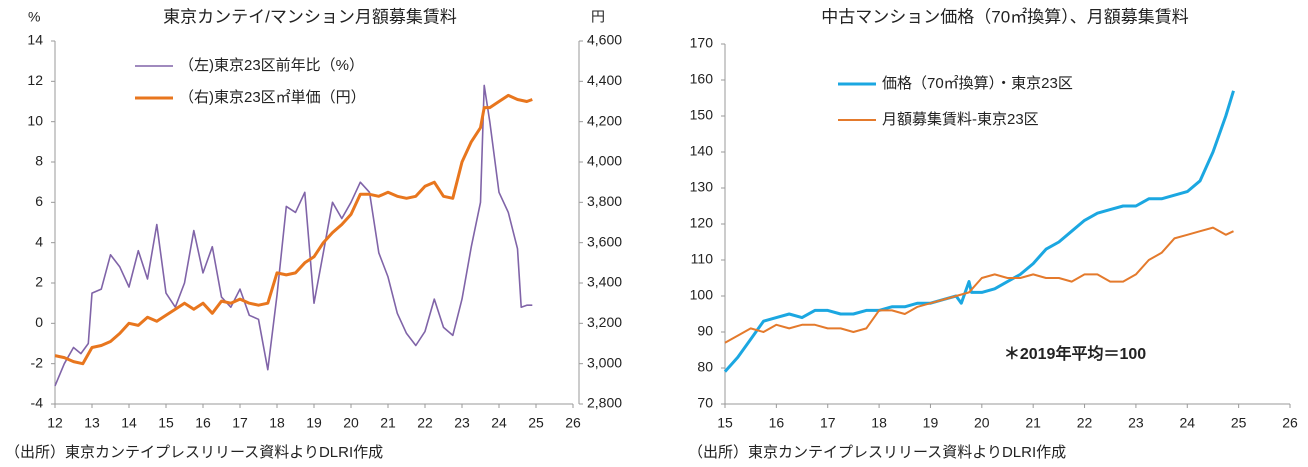 The height and width of the screenshot is (467, 1308). What do you see at coordinates (55, 423) in the screenshot?
I see `x-tick-label: 12` at bounding box center [55, 423].